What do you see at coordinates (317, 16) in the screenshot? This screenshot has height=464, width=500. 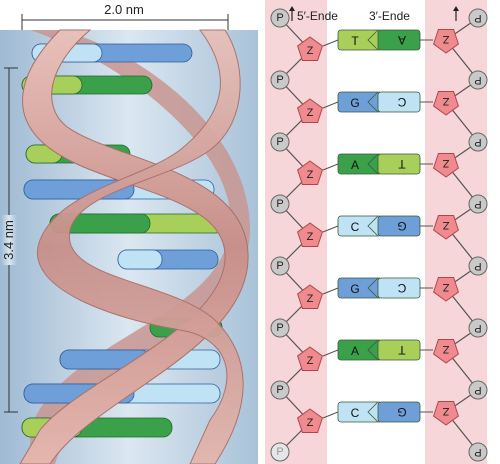 I see `five-prime-label: 5′-Ende` at bounding box center [317, 16].